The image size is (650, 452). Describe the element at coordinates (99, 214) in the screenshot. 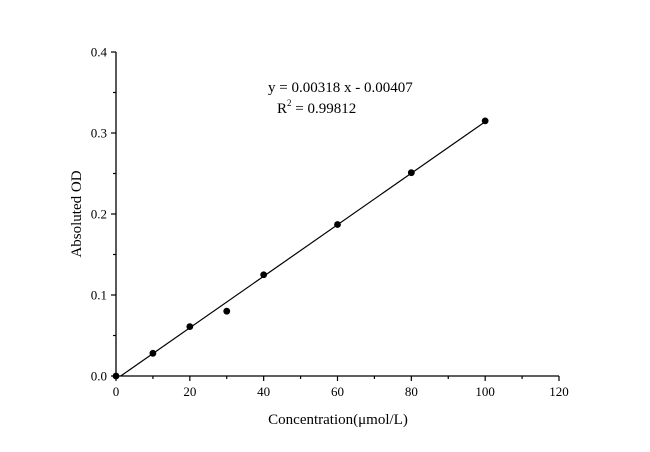

I see `y-tick-label: 0.2` at that location.